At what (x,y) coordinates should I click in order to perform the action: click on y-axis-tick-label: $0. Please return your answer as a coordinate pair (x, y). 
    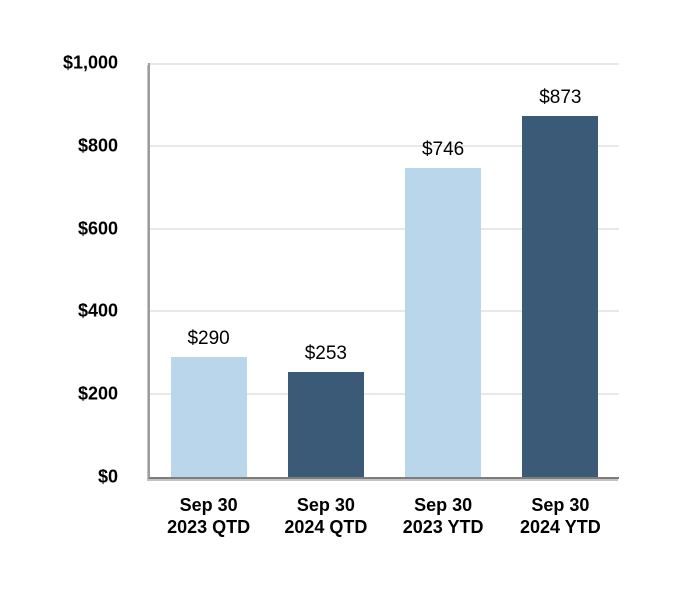
    Looking at the image, I should click on (107, 476).